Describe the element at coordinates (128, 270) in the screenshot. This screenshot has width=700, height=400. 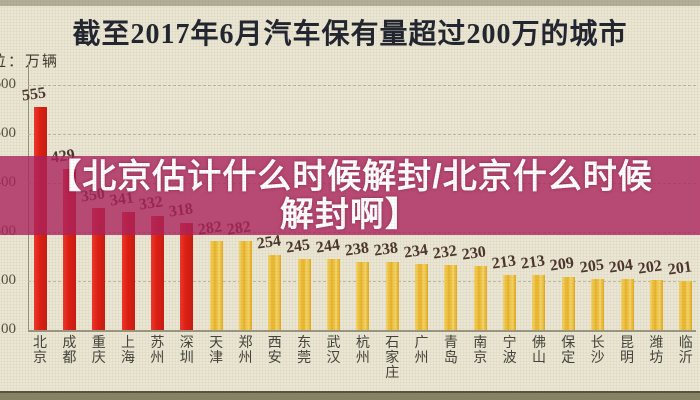
I see `bar-上海` at that location.